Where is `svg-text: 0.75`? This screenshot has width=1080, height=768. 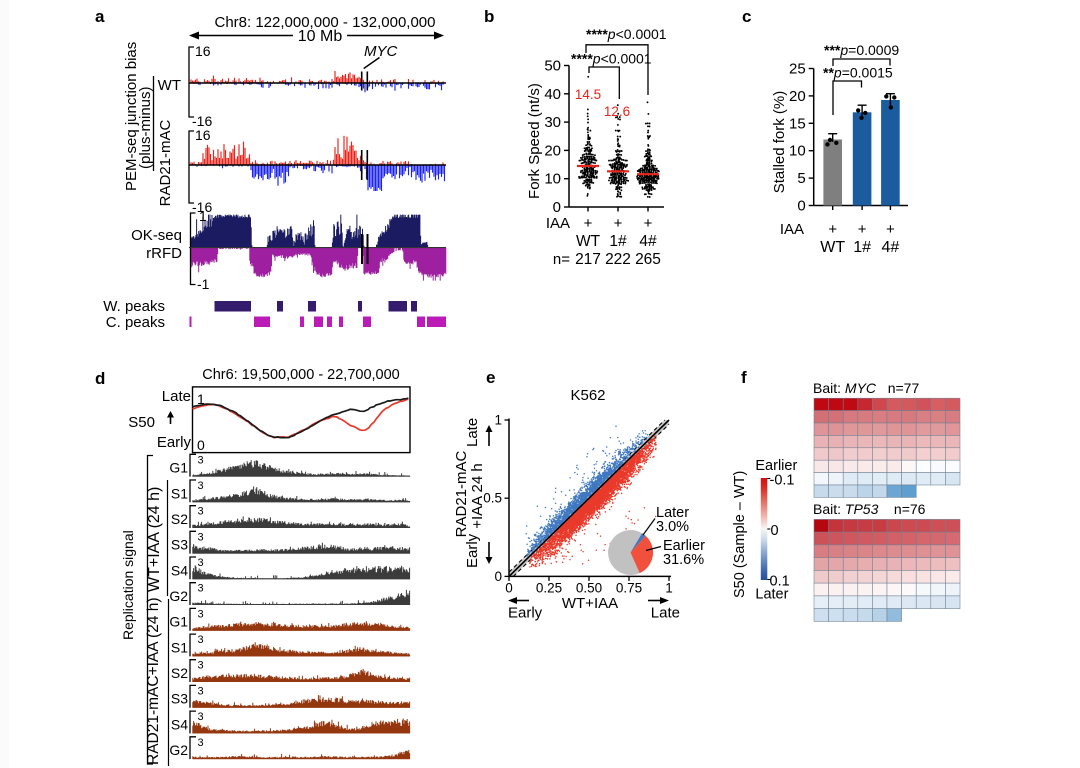 svg-text: 0.75 is located at coordinates (629, 588).